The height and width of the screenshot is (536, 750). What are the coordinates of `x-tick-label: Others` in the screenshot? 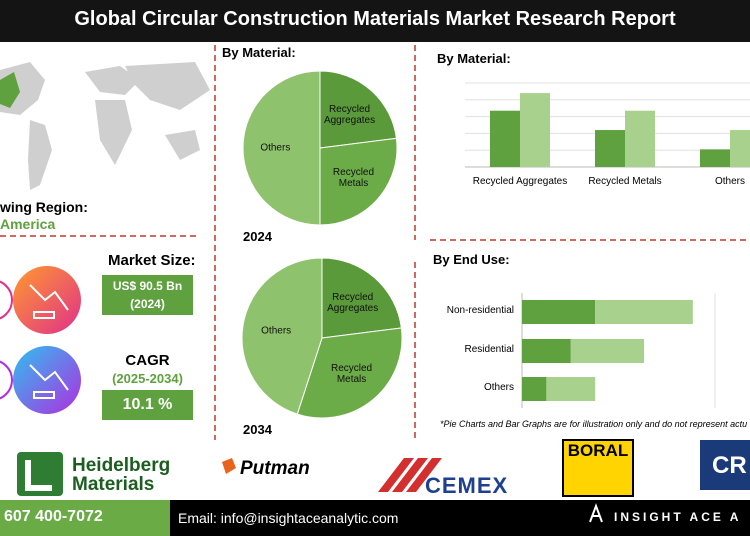 It's located at (729, 181).